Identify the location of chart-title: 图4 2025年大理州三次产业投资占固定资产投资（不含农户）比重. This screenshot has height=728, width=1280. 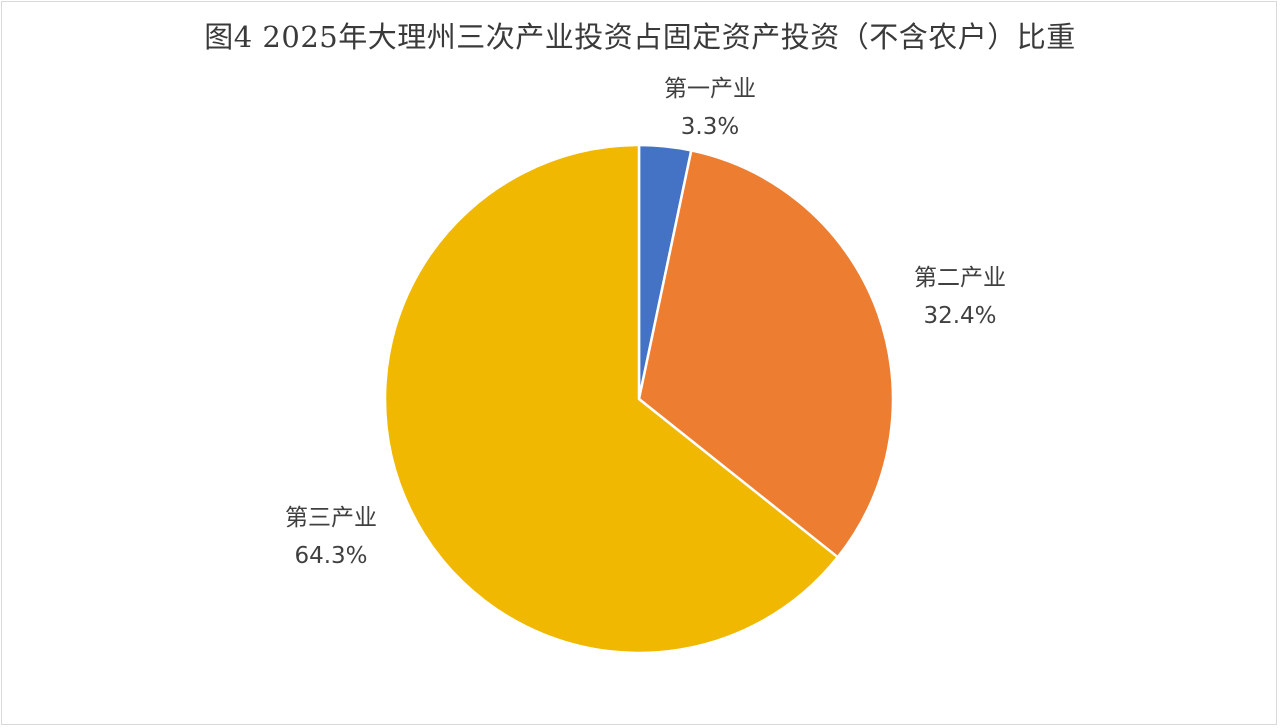
(640, 37).